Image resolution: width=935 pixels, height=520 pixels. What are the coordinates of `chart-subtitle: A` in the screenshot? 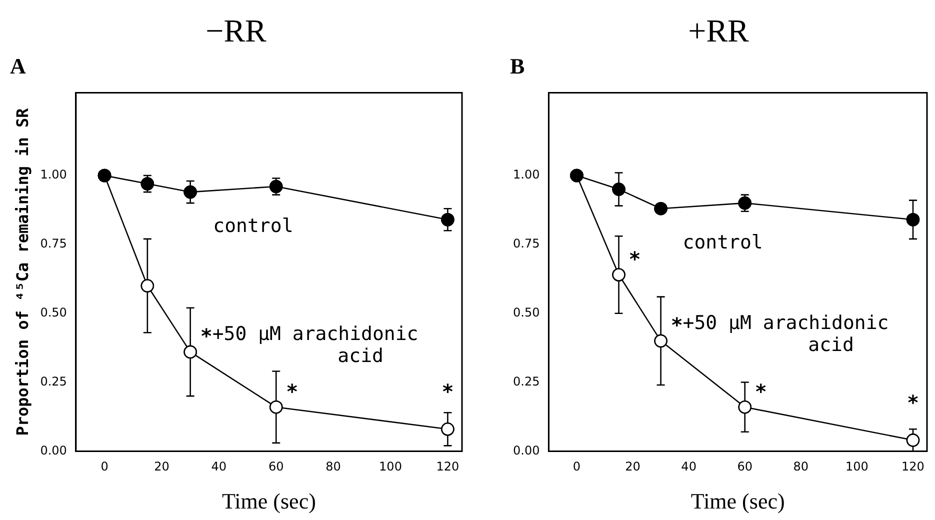 It's located at (18, 65).